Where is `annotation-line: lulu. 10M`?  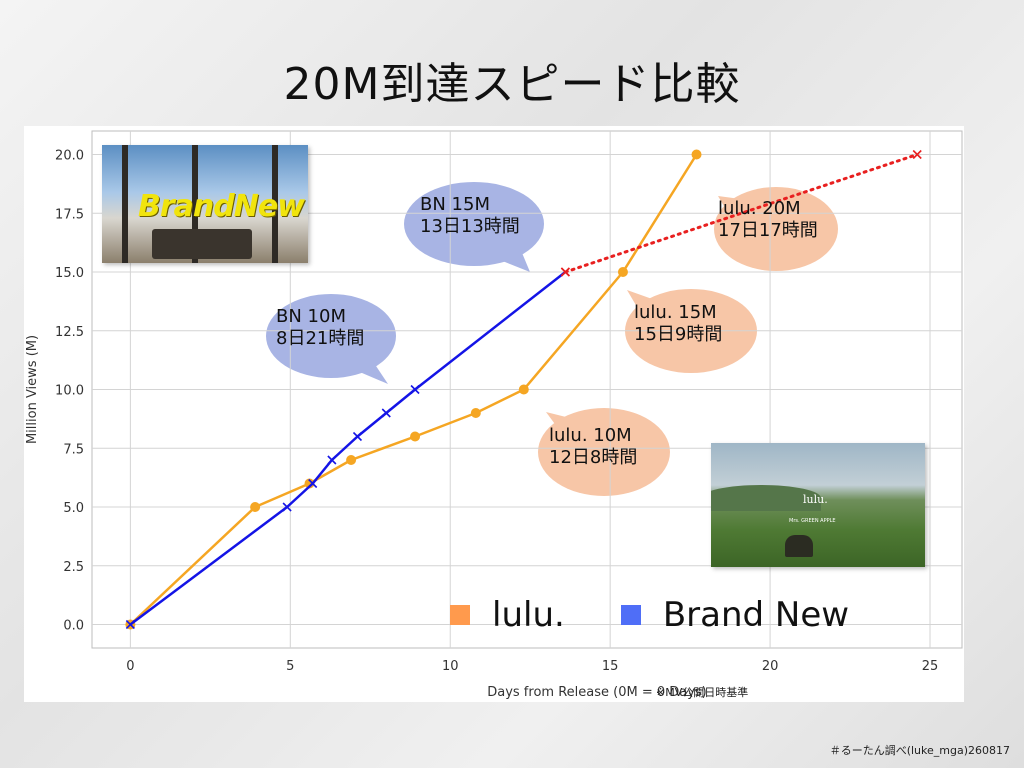 annotation-line: lulu. 10M is located at coordinates (590, 435).